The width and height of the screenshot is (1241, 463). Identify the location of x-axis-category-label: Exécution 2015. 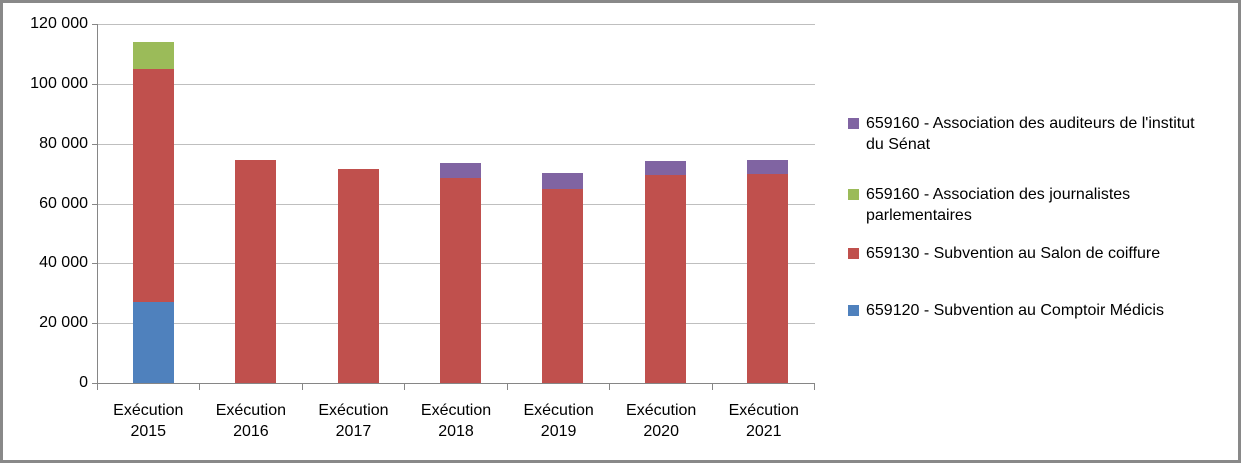
(148, 421).